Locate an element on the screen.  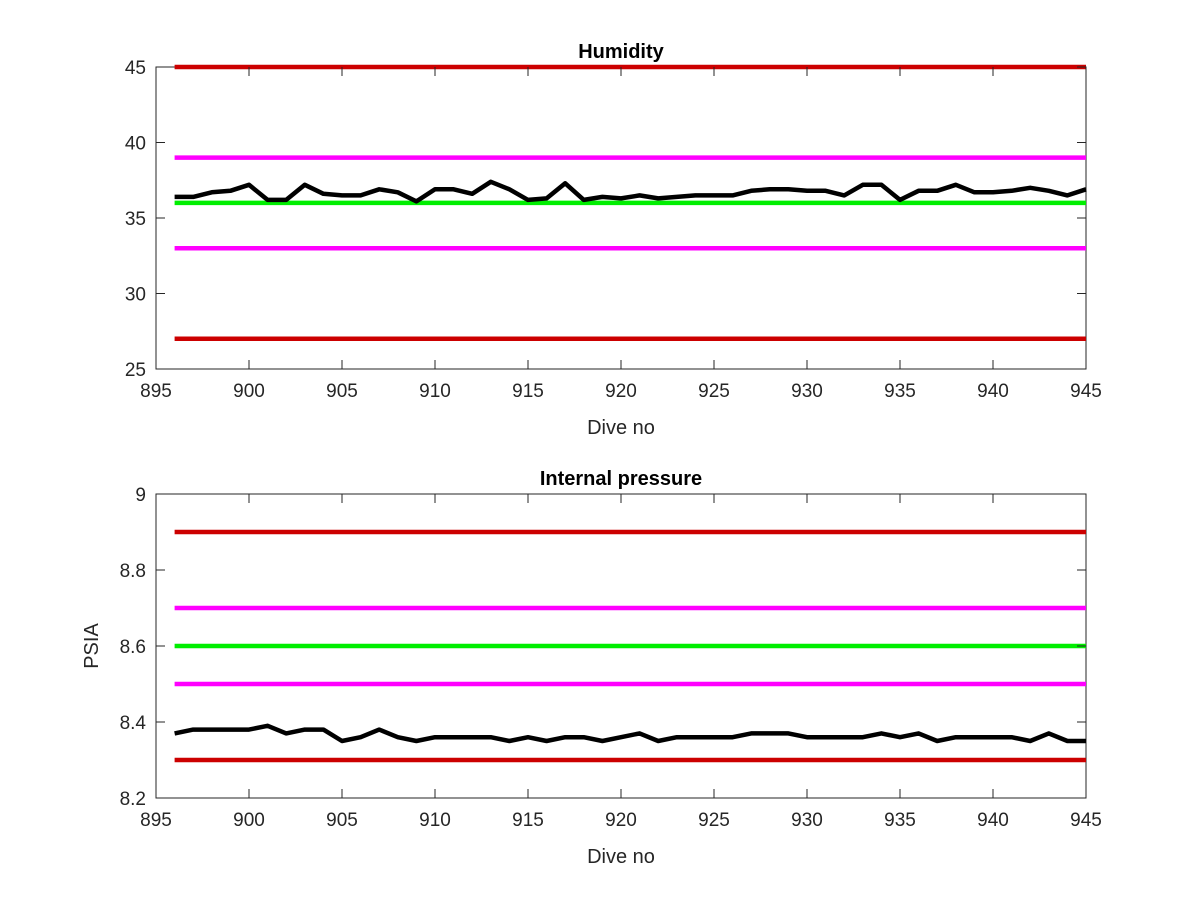
pressure-x-tick-label: 915 is located at coordinates (528, 820).